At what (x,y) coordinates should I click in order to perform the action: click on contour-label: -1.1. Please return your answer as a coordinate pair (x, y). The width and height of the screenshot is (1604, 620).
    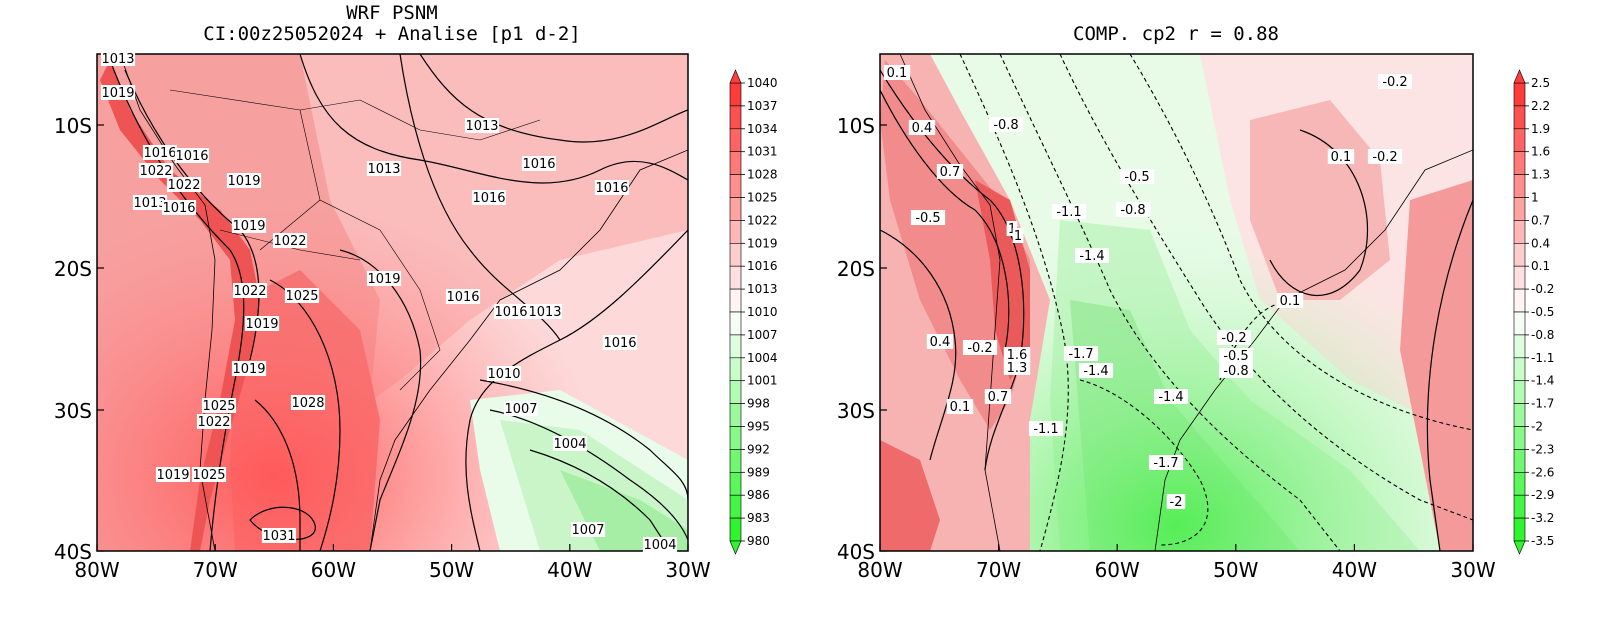
    Looking at the image, I should click on (1068, 212).